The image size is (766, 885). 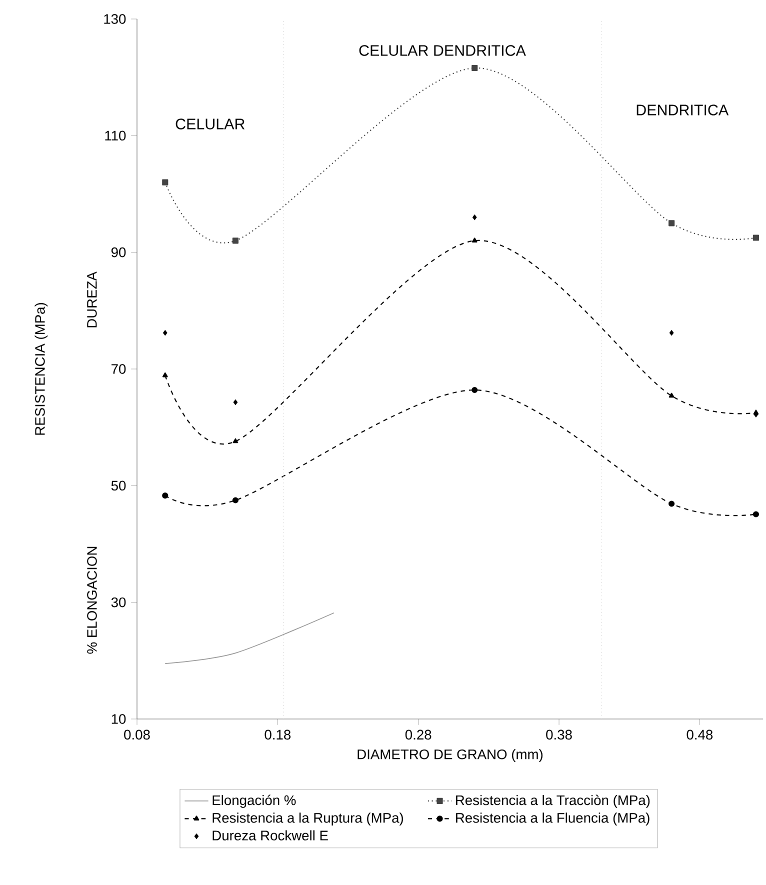 I want to click on annotation: DENDRITICA, so click(x=682, y=110).